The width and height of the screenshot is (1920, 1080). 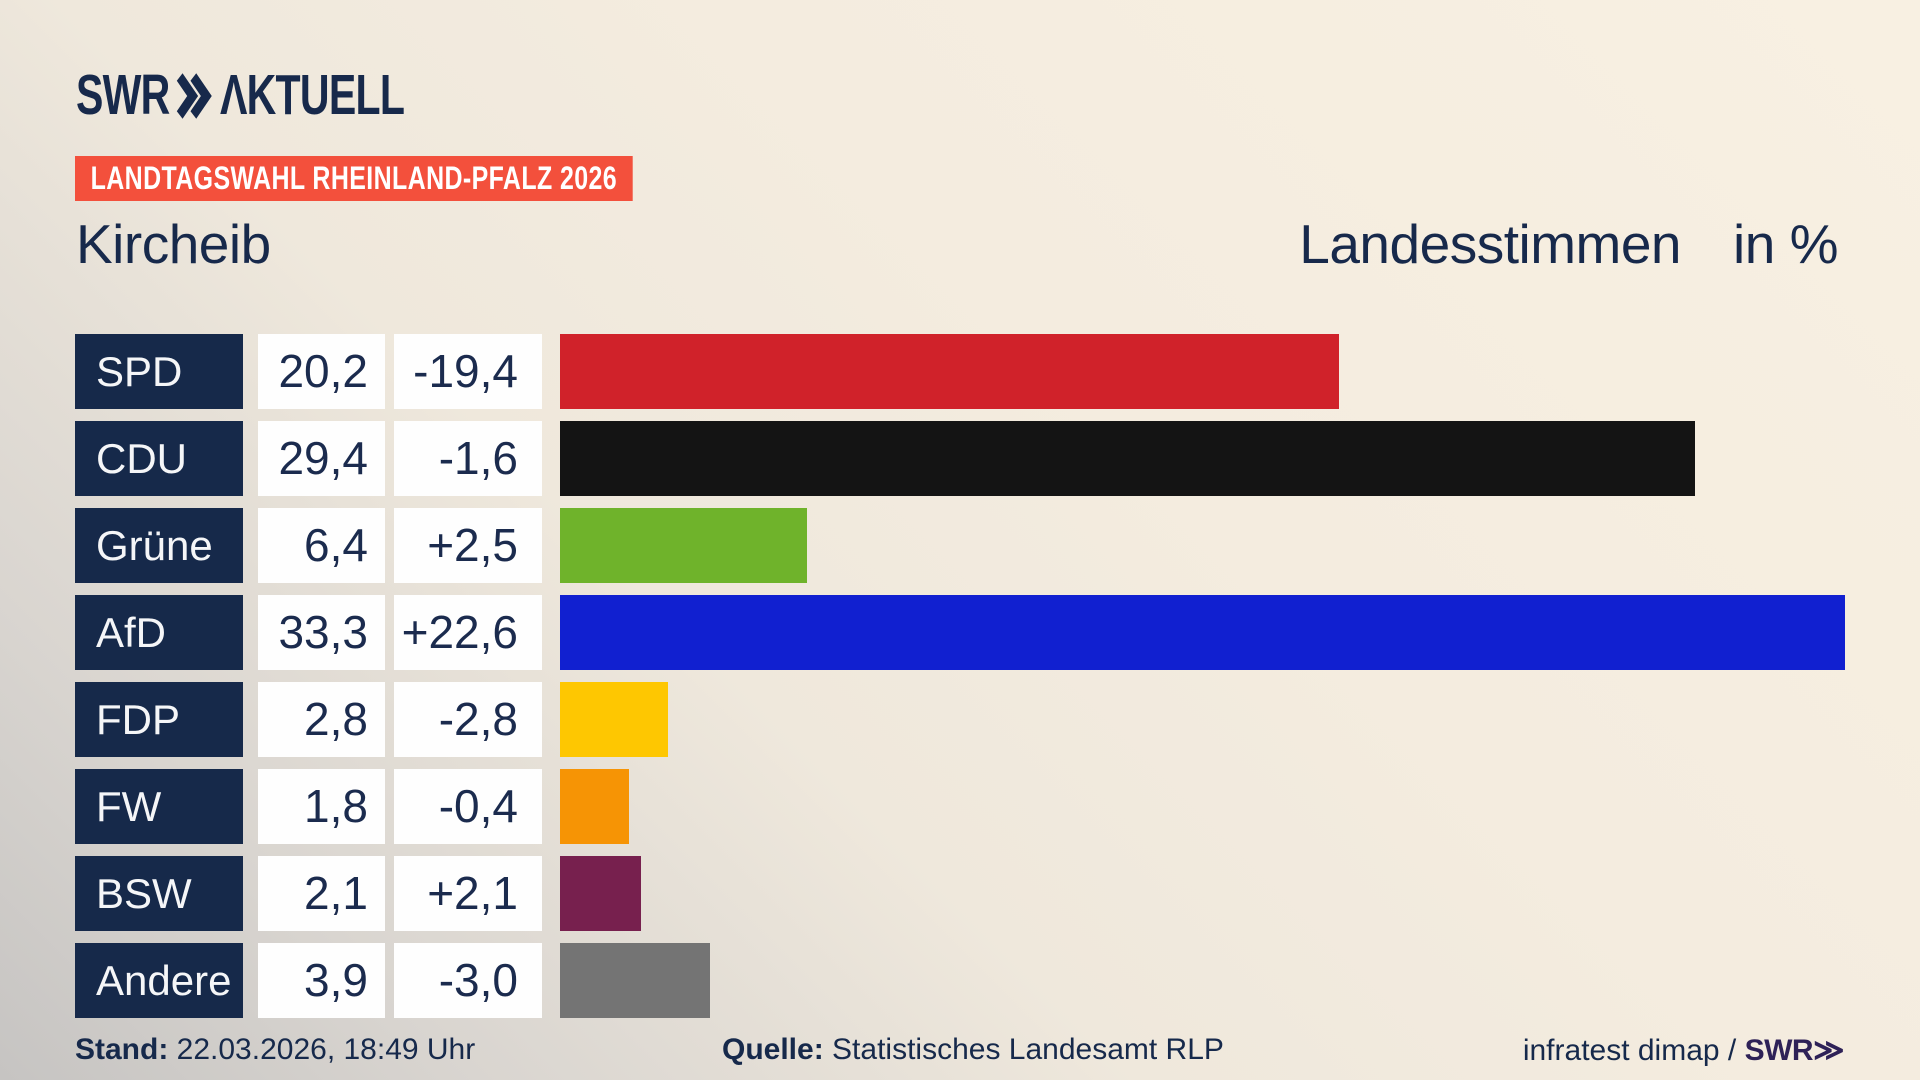 I want to click on party-label: FW, so click(x=129, y=806).